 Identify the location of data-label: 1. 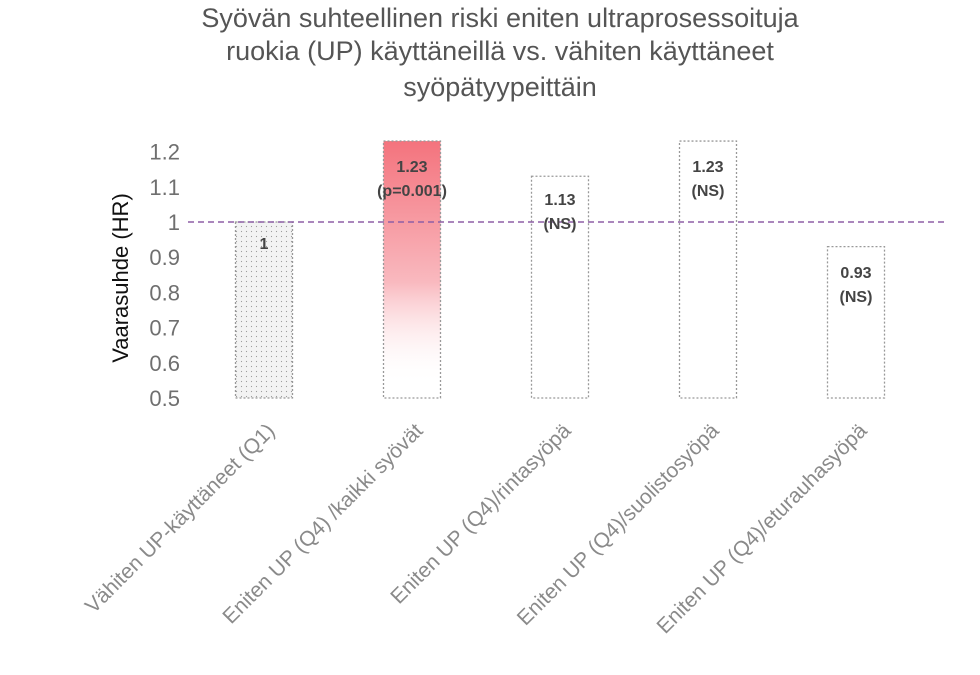
(264, 244).